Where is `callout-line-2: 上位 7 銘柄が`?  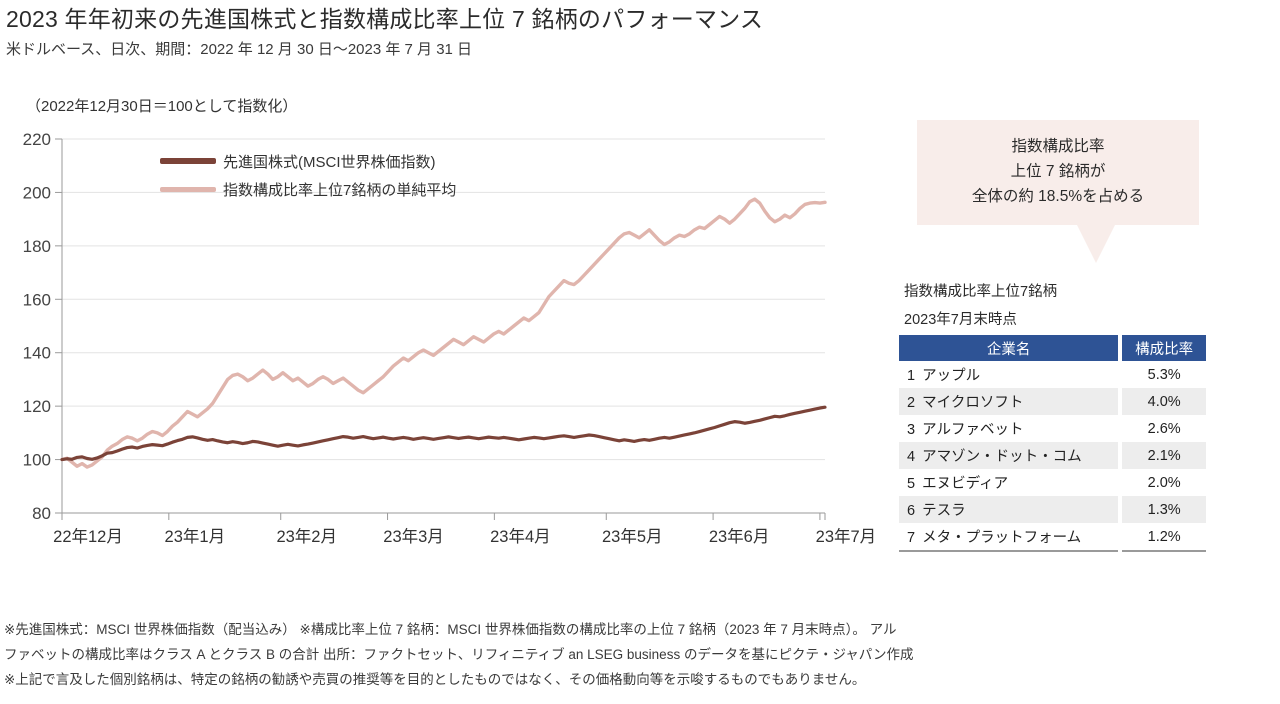 callout-line-2: 上位 7 銘柄が is located at coordinates (1058, 171).